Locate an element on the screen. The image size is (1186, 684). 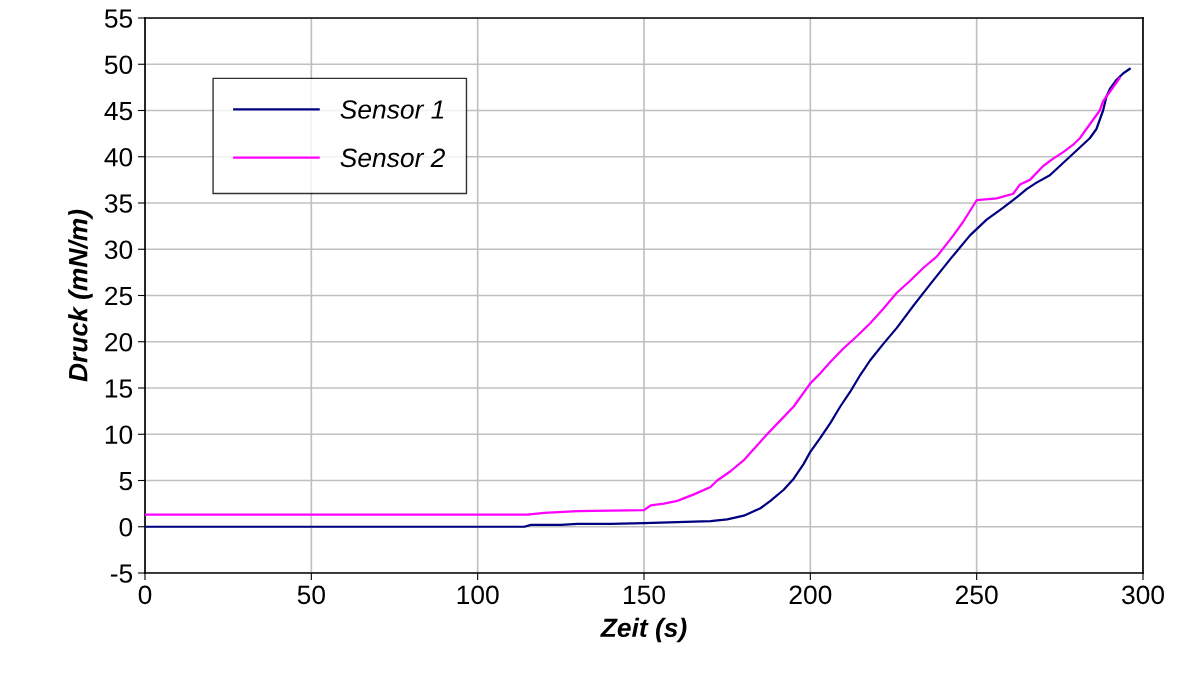
y-tick-label: 35 is located at coordinates (118, 203).